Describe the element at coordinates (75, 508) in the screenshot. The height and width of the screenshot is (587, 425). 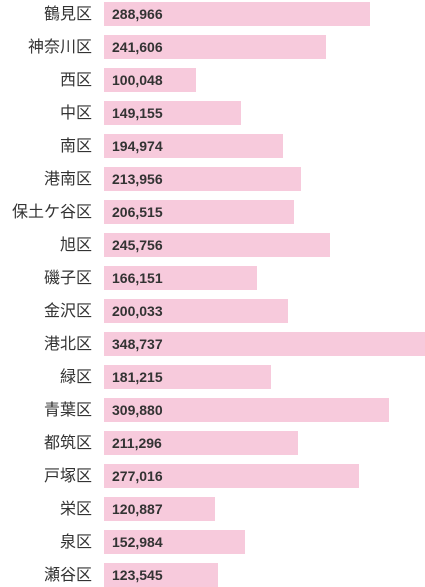
I see `category-label: 栄区` at that location.